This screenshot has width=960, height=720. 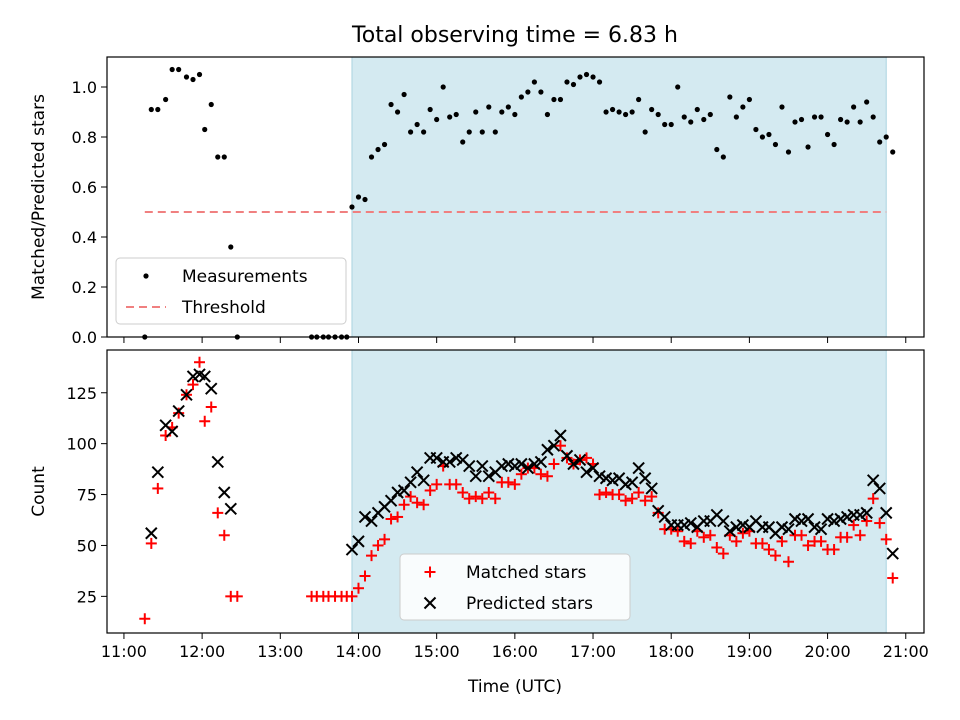 I want to click on x-tick-label: 18:00, so click(x=671, y=651).